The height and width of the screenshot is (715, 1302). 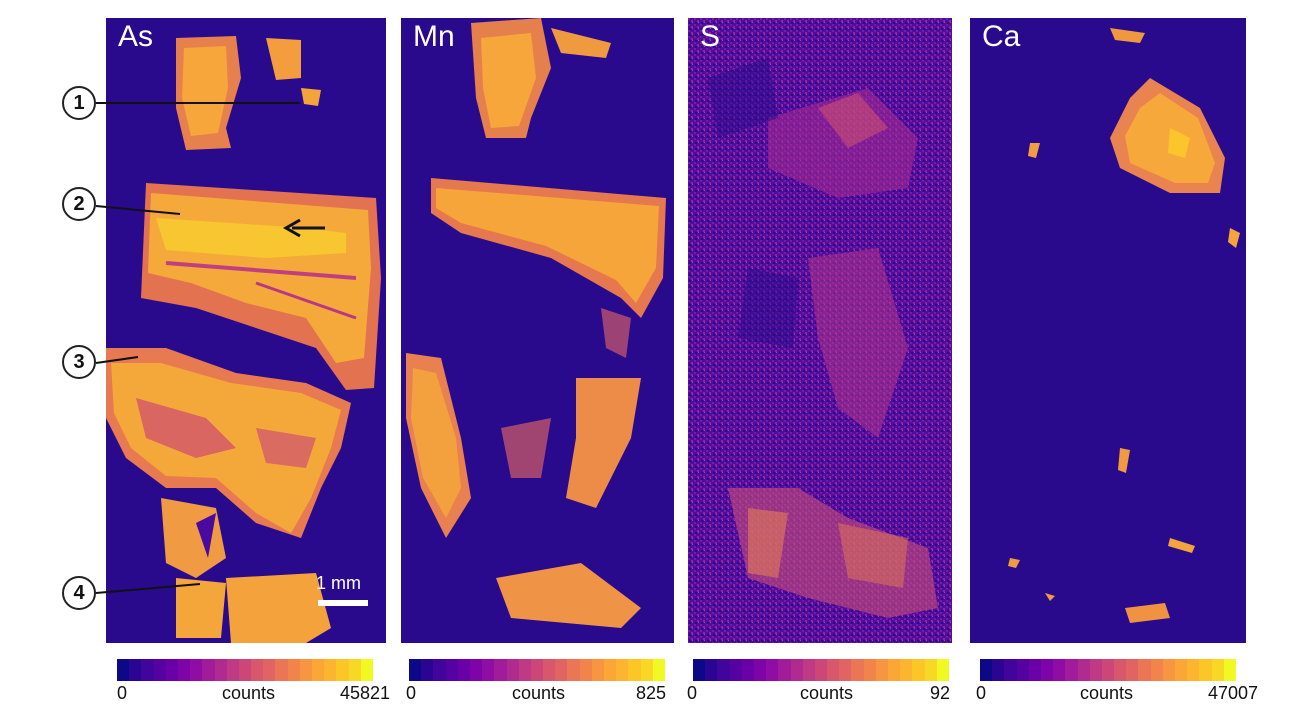 What do you see at coordinates (651, 693) in the screenshot?
I see `colorbar-mn-max: 825` at bounding box center [651, 693].